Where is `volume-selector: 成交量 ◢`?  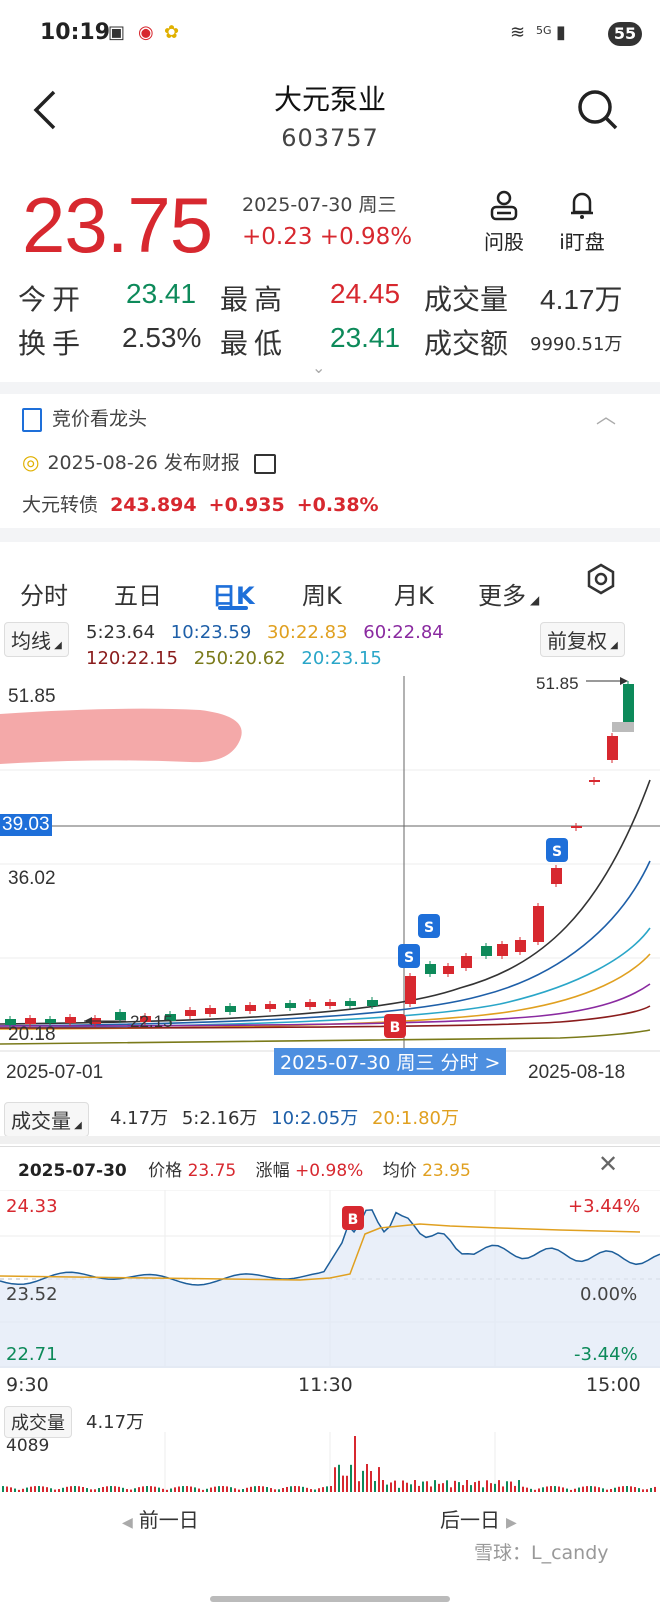
volume-selector: 成交量 ◢ is located at coordinates (46, 1119).